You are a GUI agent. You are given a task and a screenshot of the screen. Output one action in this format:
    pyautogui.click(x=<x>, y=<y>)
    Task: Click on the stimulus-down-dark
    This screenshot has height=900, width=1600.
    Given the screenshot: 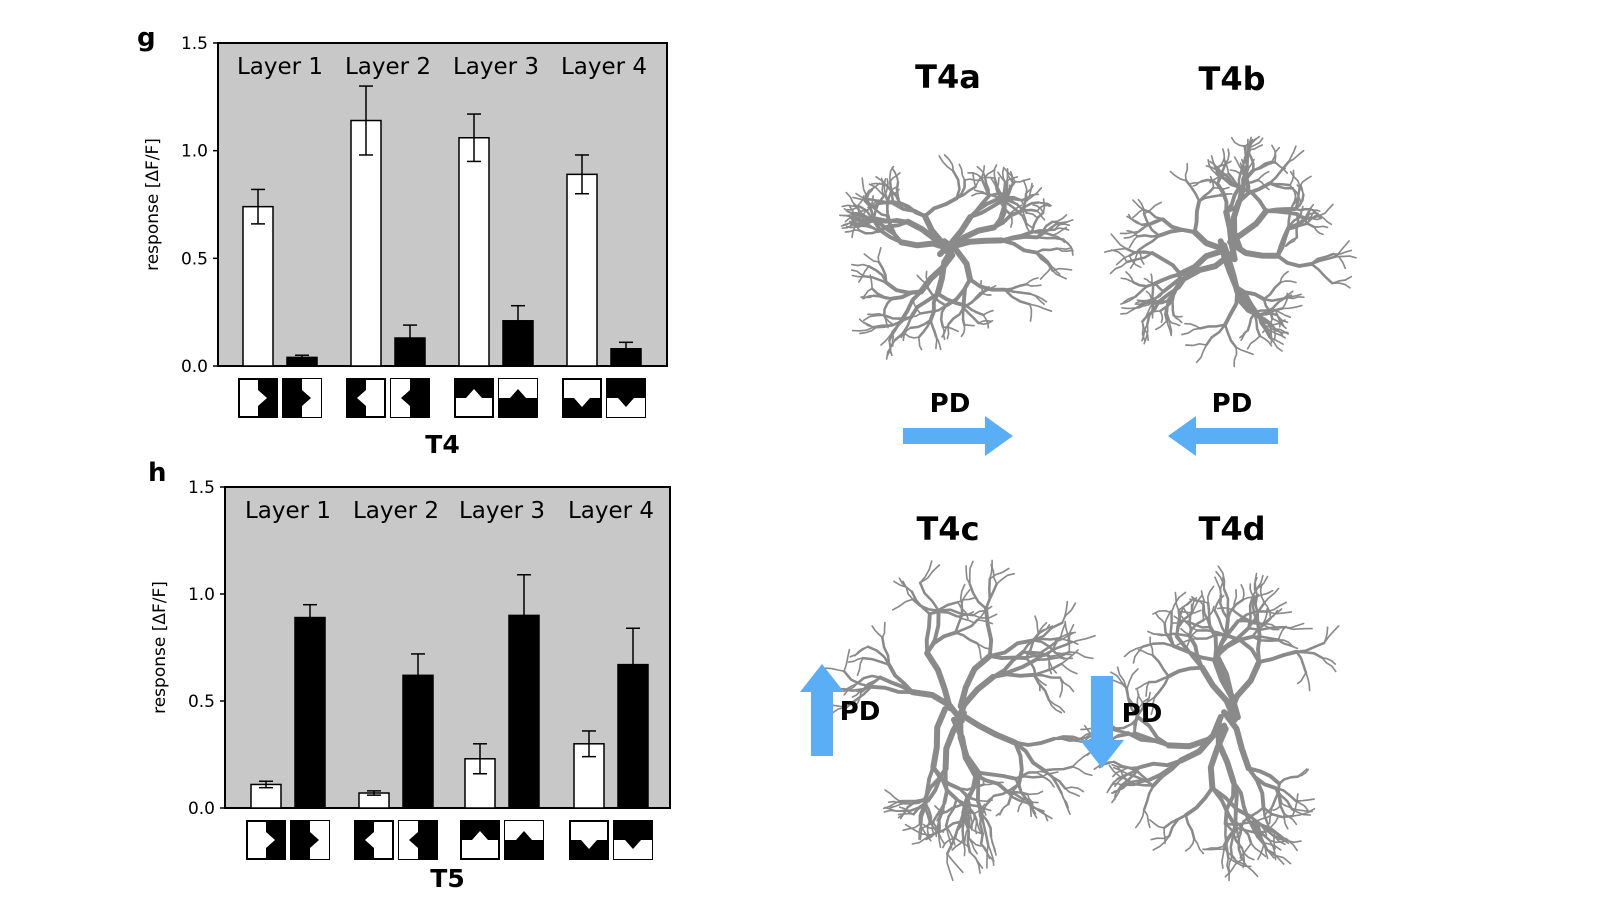 What is the action you would take?
    pyautogui.click(x=633, y=840)
    